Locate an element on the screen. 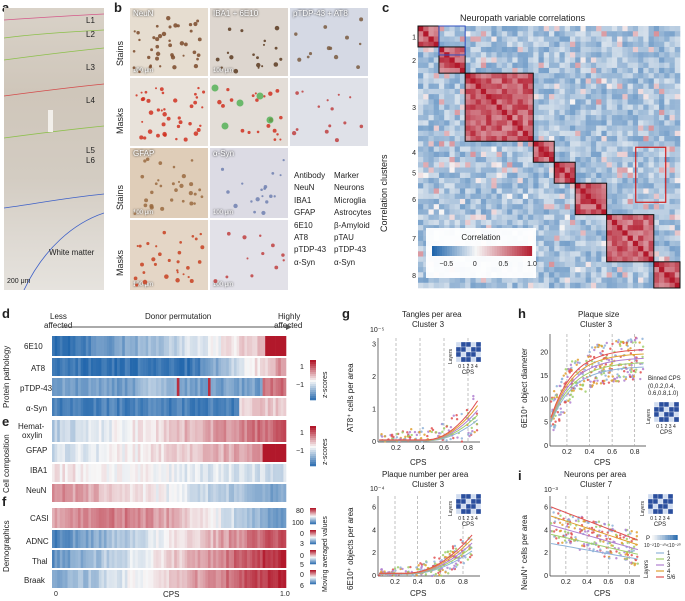 The width and height of the screenshot is (685, 601). scale-bar-b-iba1: 100 μm is located at coordinates (223, 71).